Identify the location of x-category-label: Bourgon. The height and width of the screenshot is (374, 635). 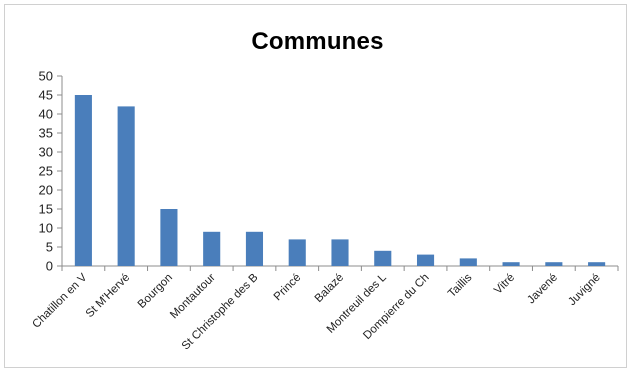
(155, 291).